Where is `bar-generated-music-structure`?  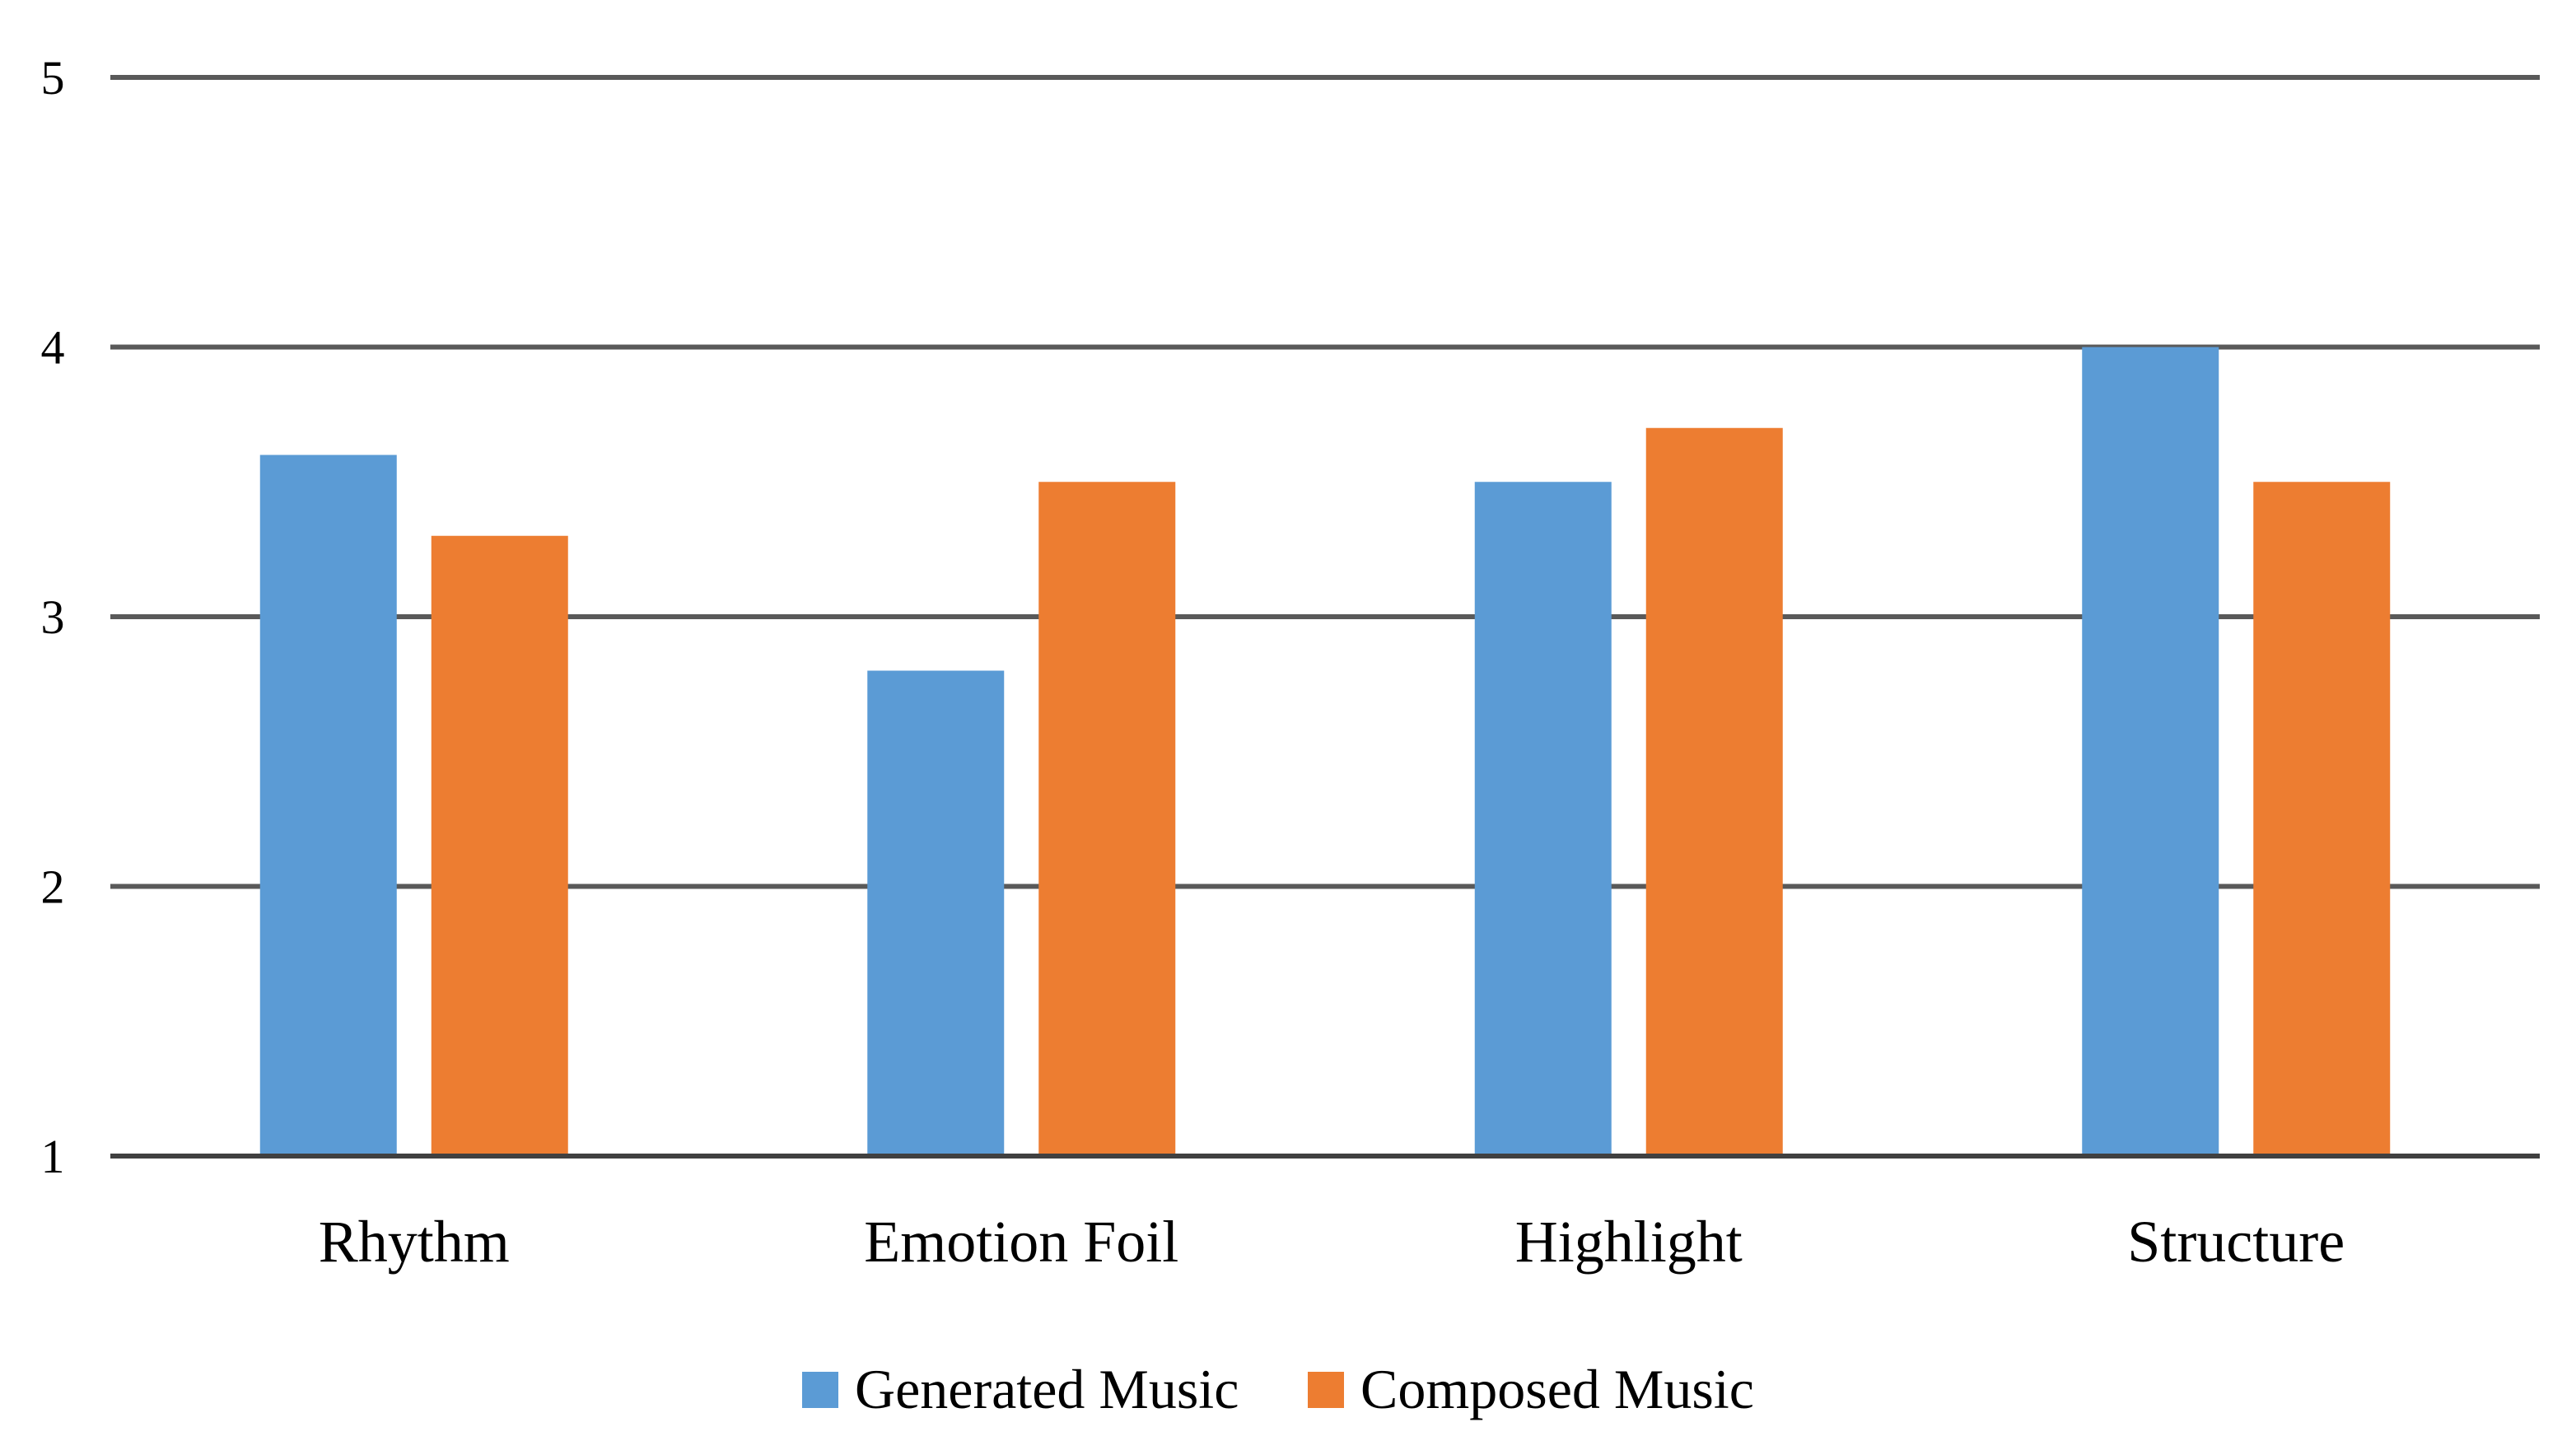 bar-generated-music-structure is located at coordinates (2150, 751).